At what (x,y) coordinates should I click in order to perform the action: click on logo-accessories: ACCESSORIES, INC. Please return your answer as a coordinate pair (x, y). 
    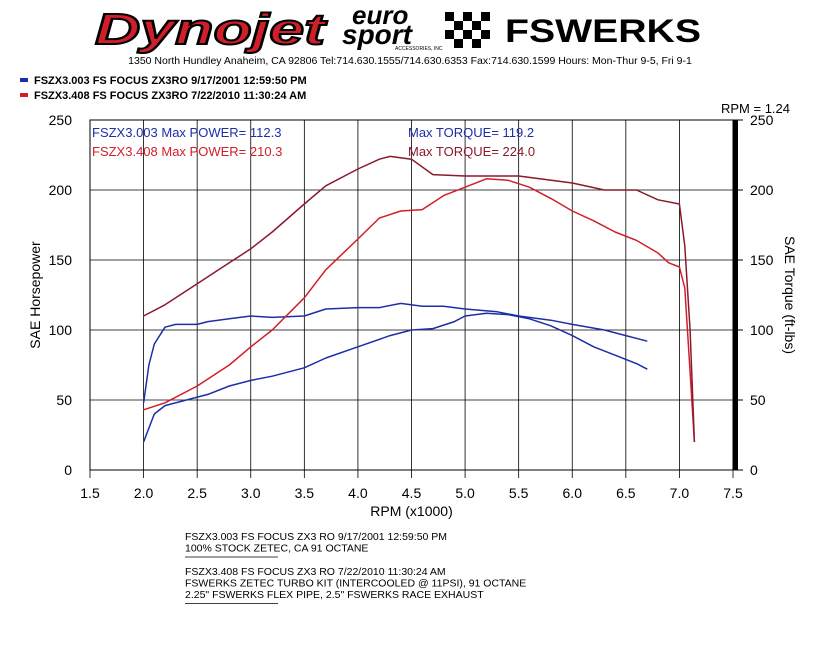
    Looking at the image, I should click on (419, 49).